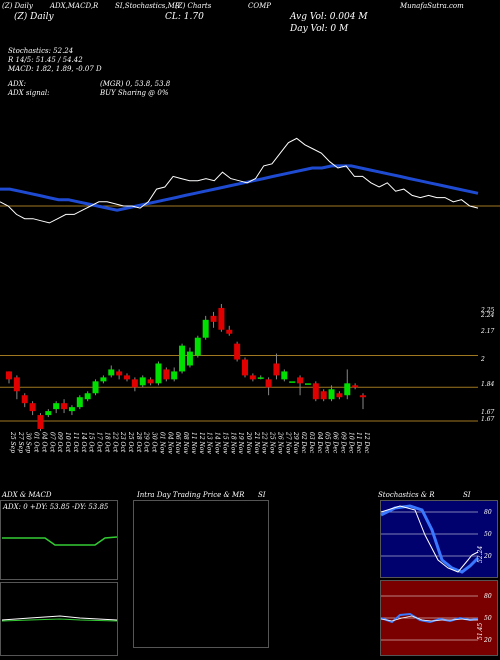  I want to click on adx-line, so click(60, 541).